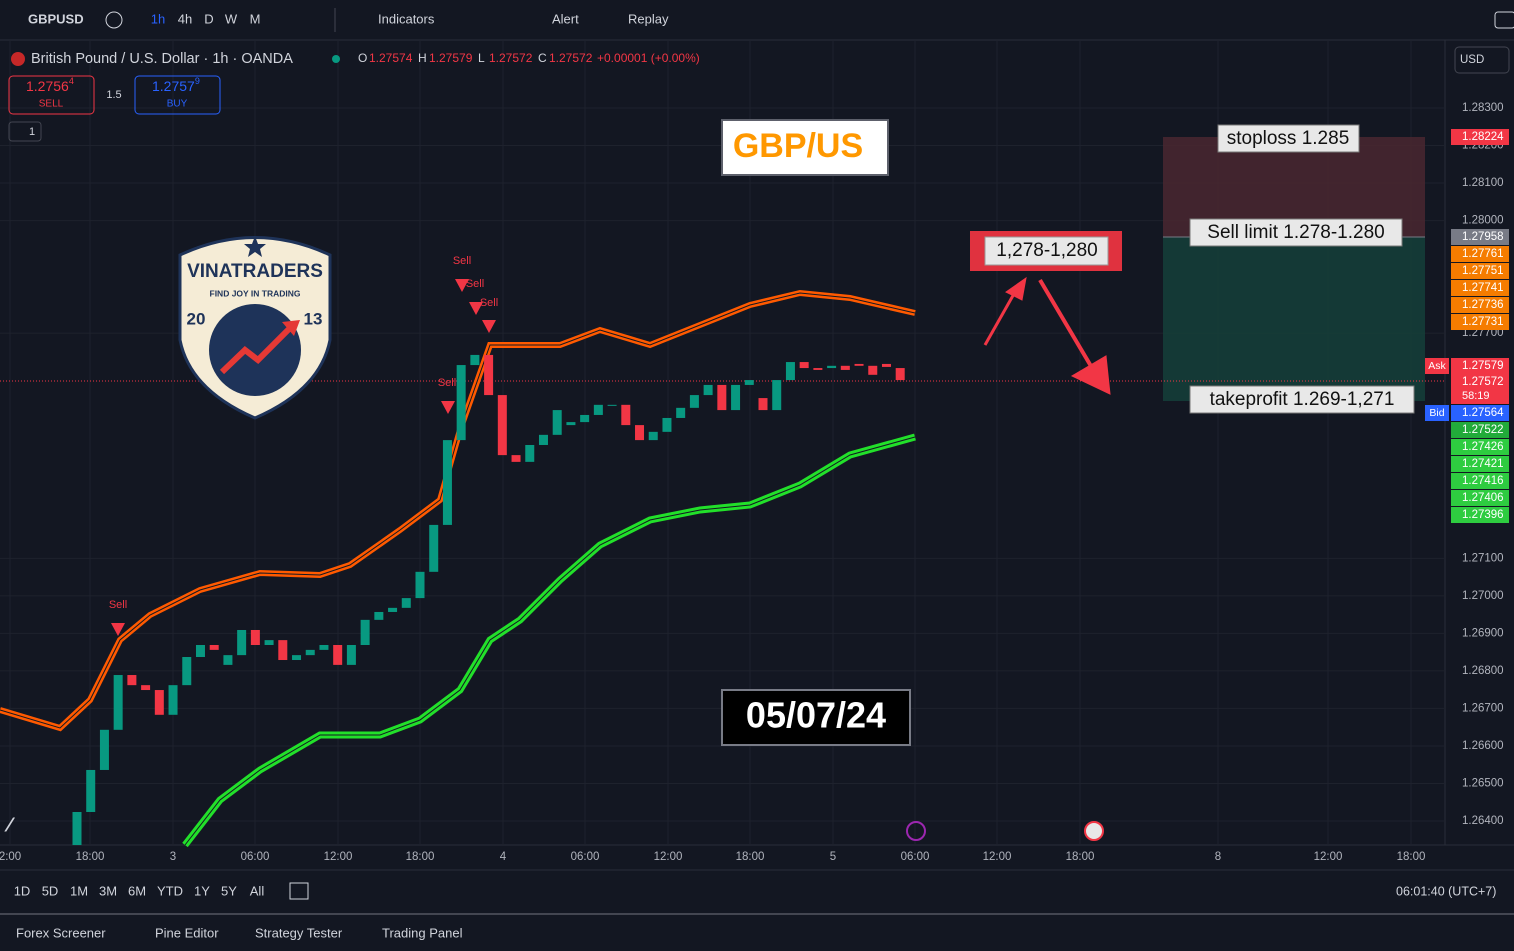 The height and width of the screenshot is (951, 1514). I want to click on arrow-up, so click(1000, 318).